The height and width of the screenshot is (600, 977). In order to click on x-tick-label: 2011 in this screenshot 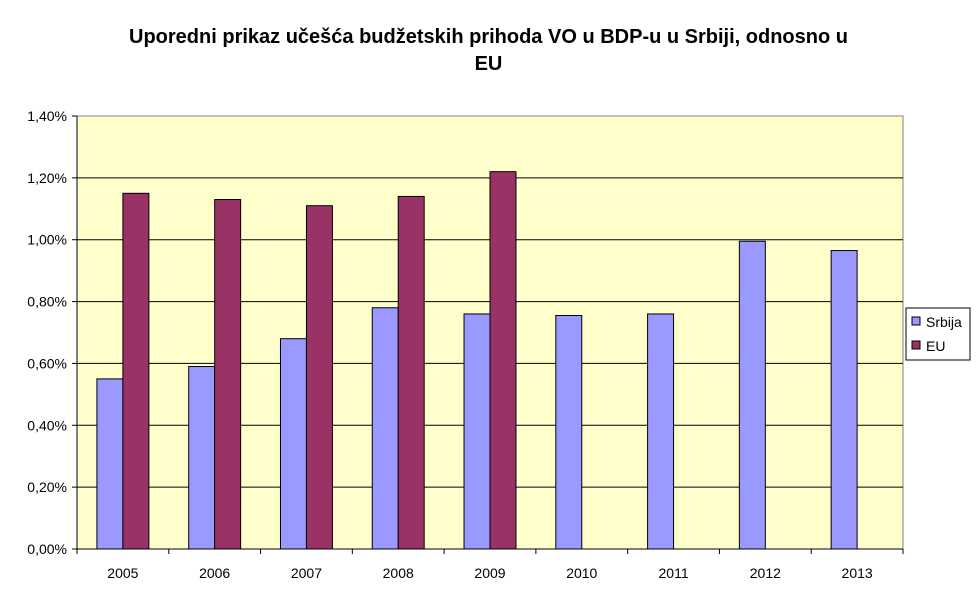, I will do `click(674, 573)`.